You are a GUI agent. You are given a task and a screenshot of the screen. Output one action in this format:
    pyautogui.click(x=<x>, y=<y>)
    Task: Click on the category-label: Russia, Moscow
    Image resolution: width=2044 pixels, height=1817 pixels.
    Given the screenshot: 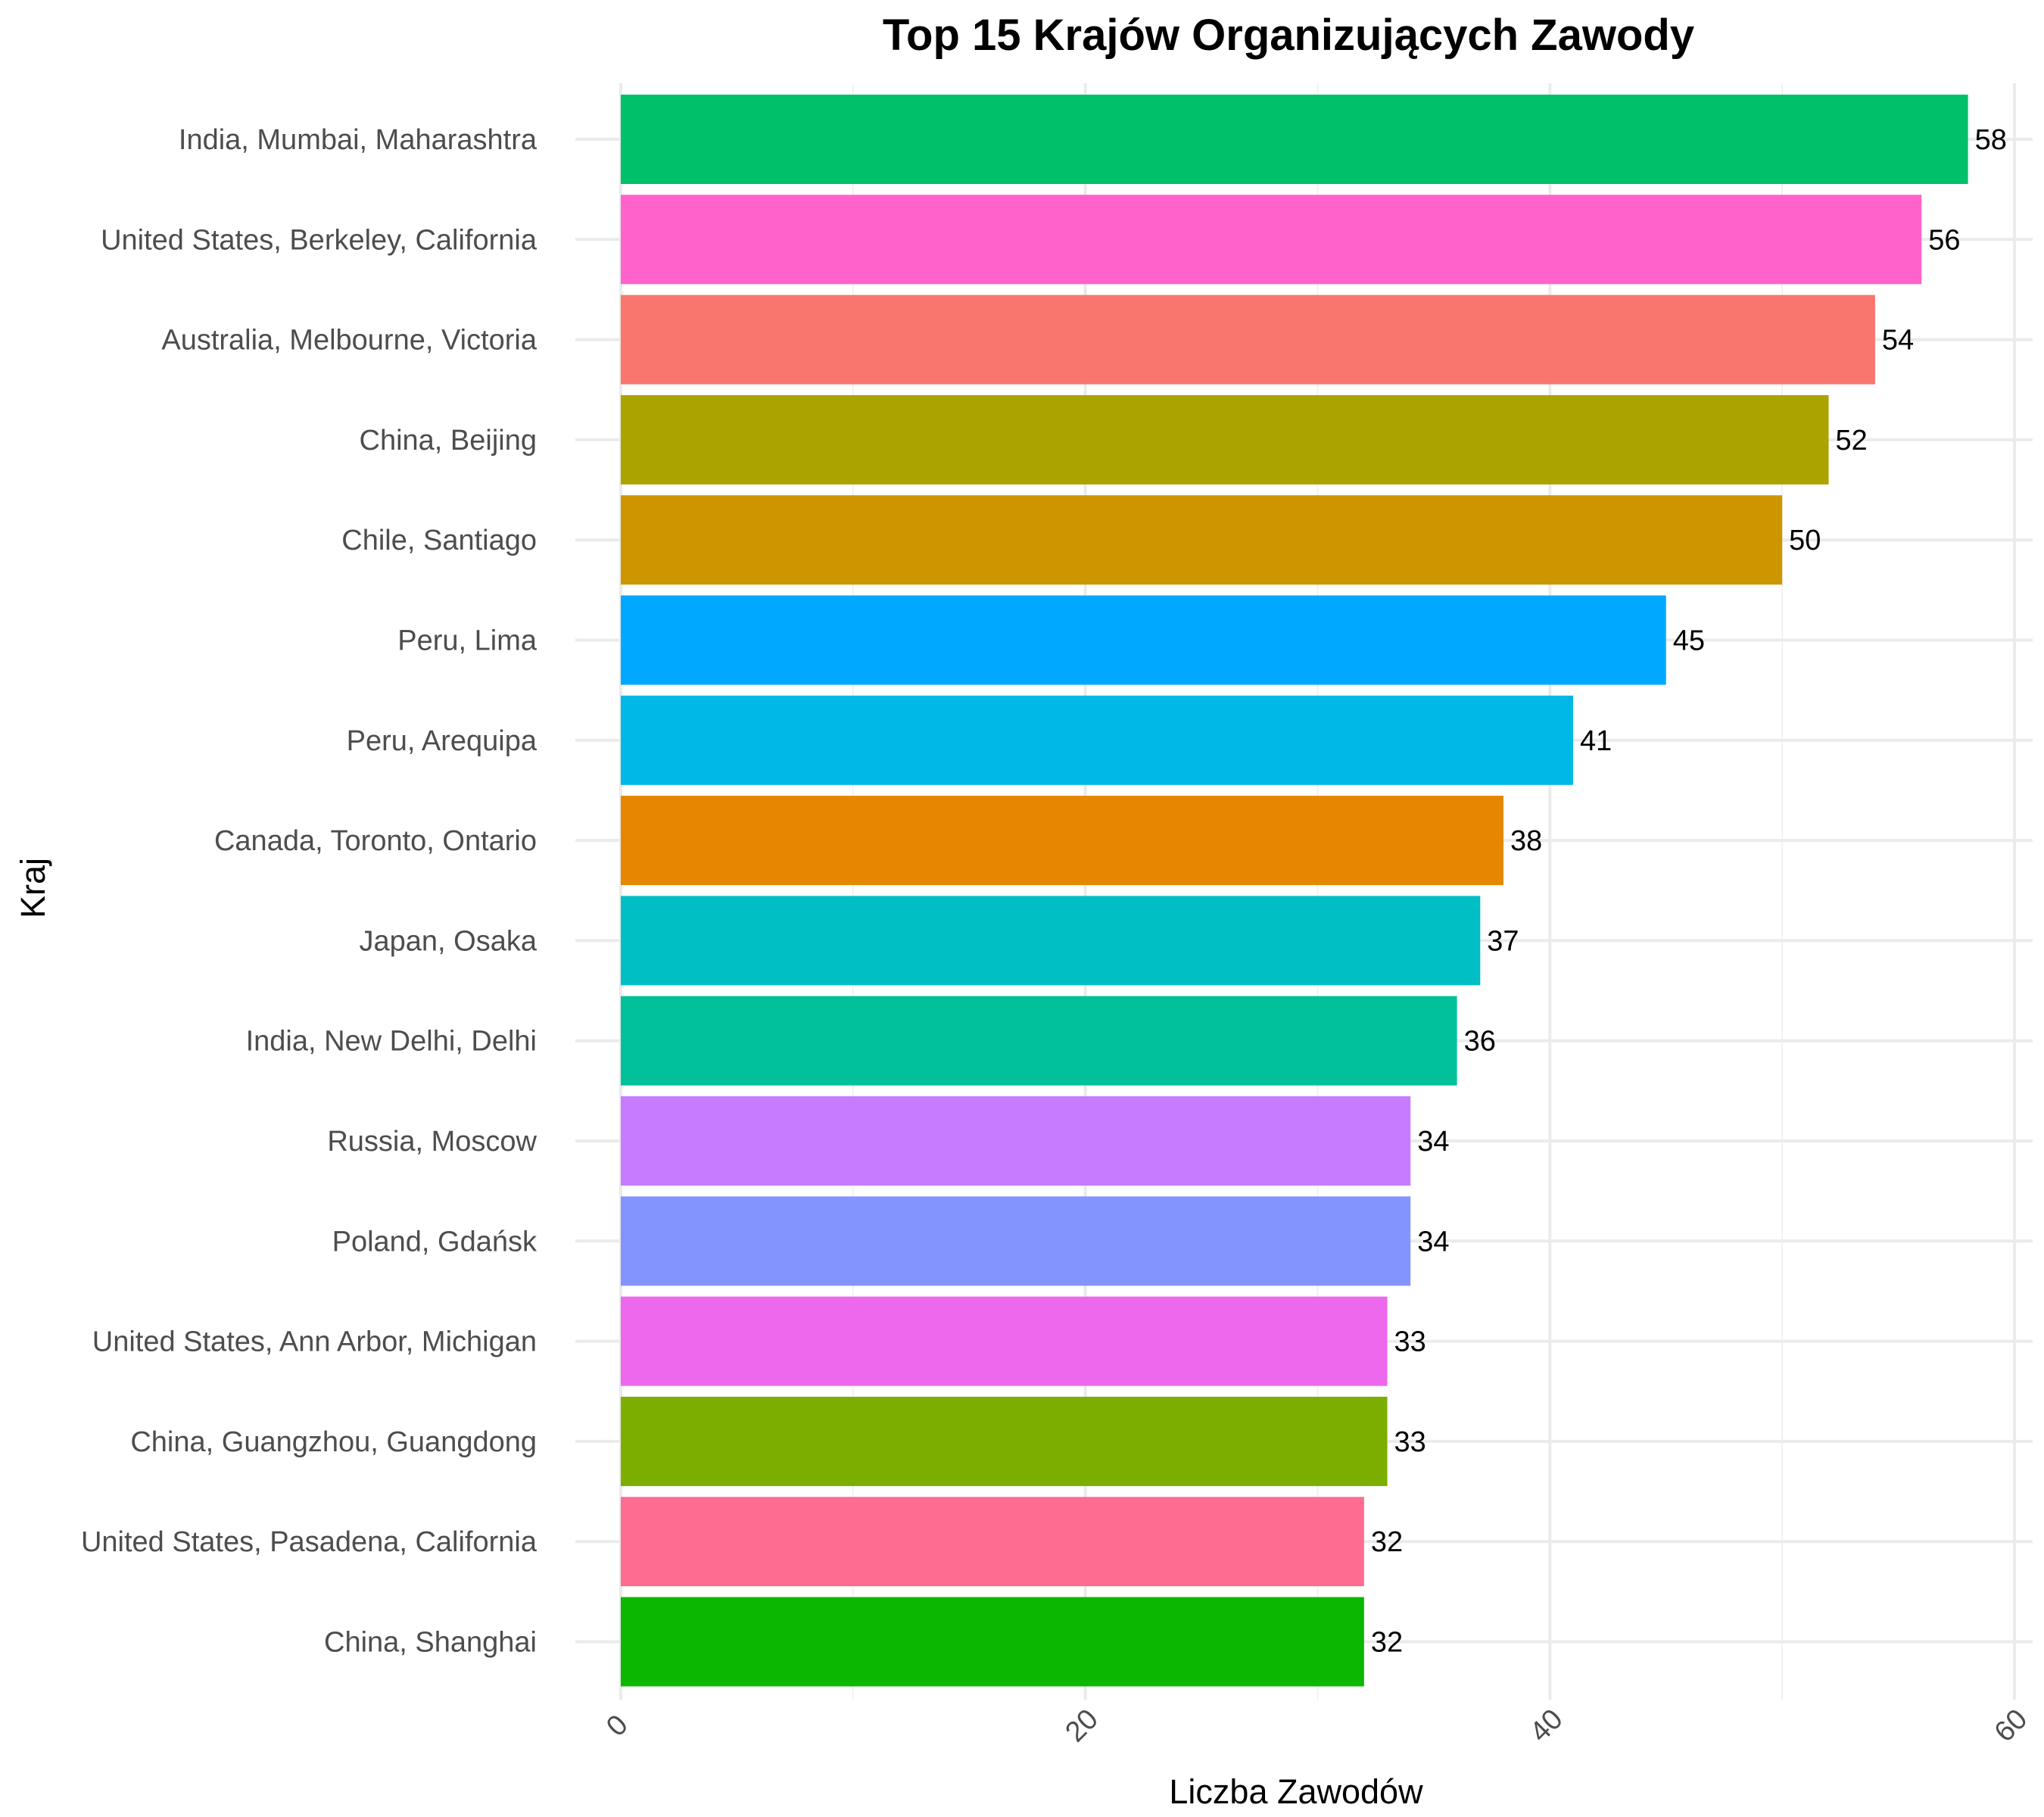 What is the action you would take?
    pyautogui.click(x=432, y=1142)
    